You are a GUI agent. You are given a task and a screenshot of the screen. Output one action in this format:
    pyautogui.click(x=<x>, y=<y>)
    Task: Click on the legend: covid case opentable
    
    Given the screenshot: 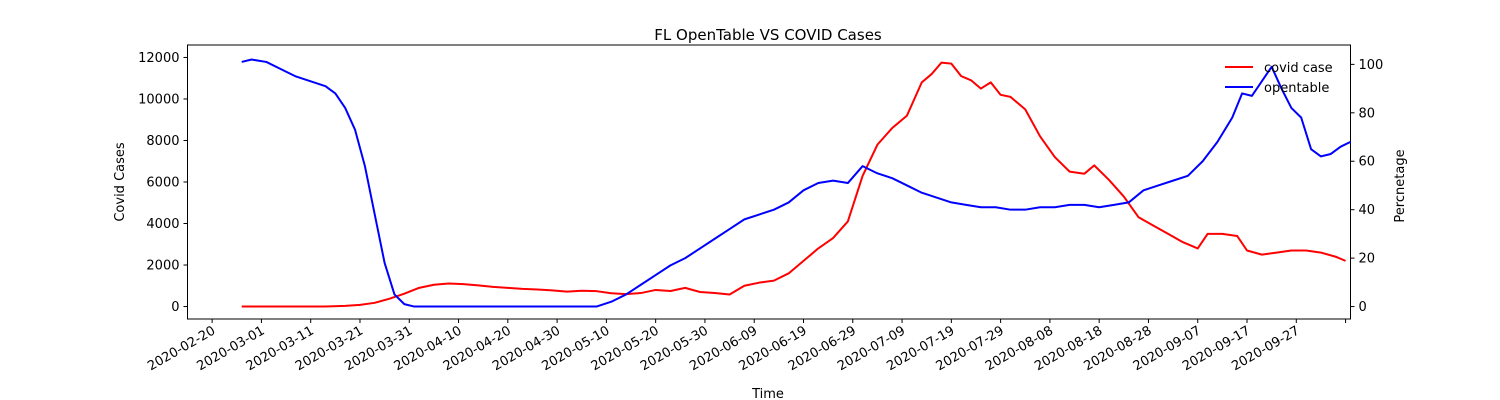 What is the action you would take?
    pyautogui.click(x=1279, y=78)
    